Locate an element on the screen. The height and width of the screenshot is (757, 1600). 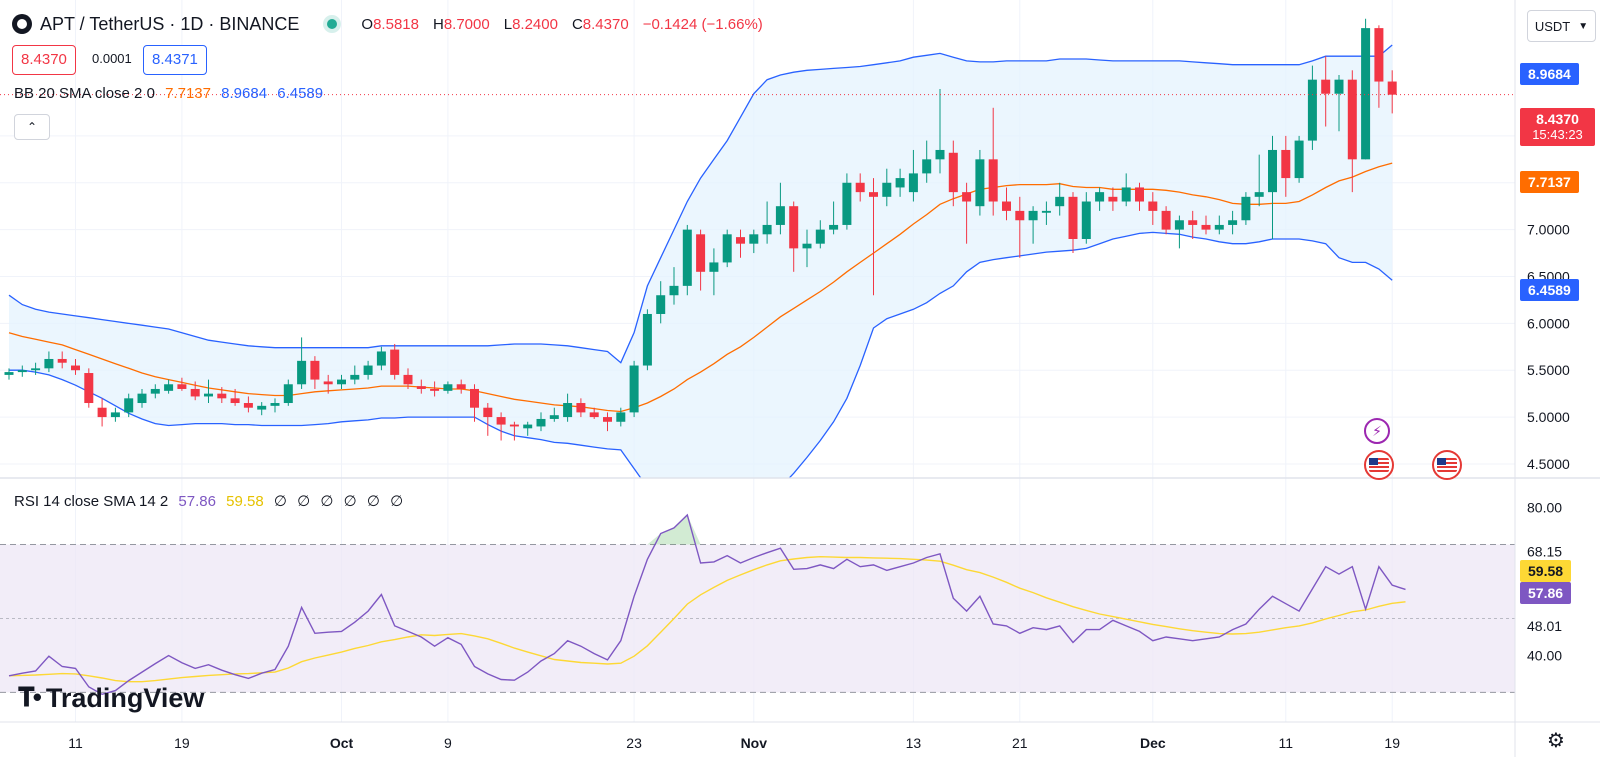
symbol-title: APT / TetherUS · 1D · BINANCE is located at coordinates (170, 23).